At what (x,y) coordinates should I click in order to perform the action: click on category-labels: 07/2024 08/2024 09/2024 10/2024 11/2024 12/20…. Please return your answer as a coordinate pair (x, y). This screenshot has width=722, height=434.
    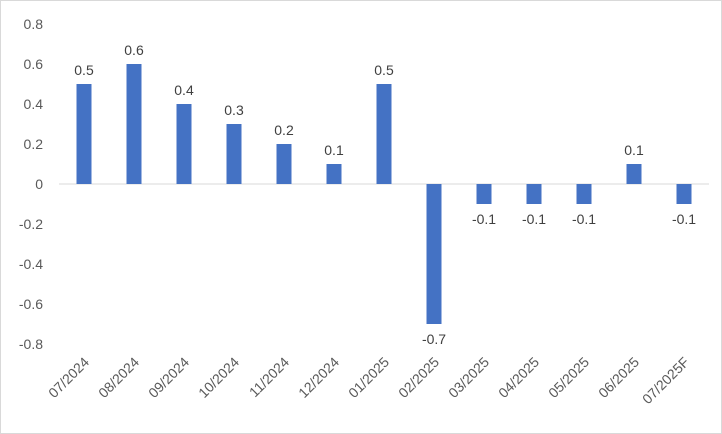
    Looking at the image, I should click on (368, 380).